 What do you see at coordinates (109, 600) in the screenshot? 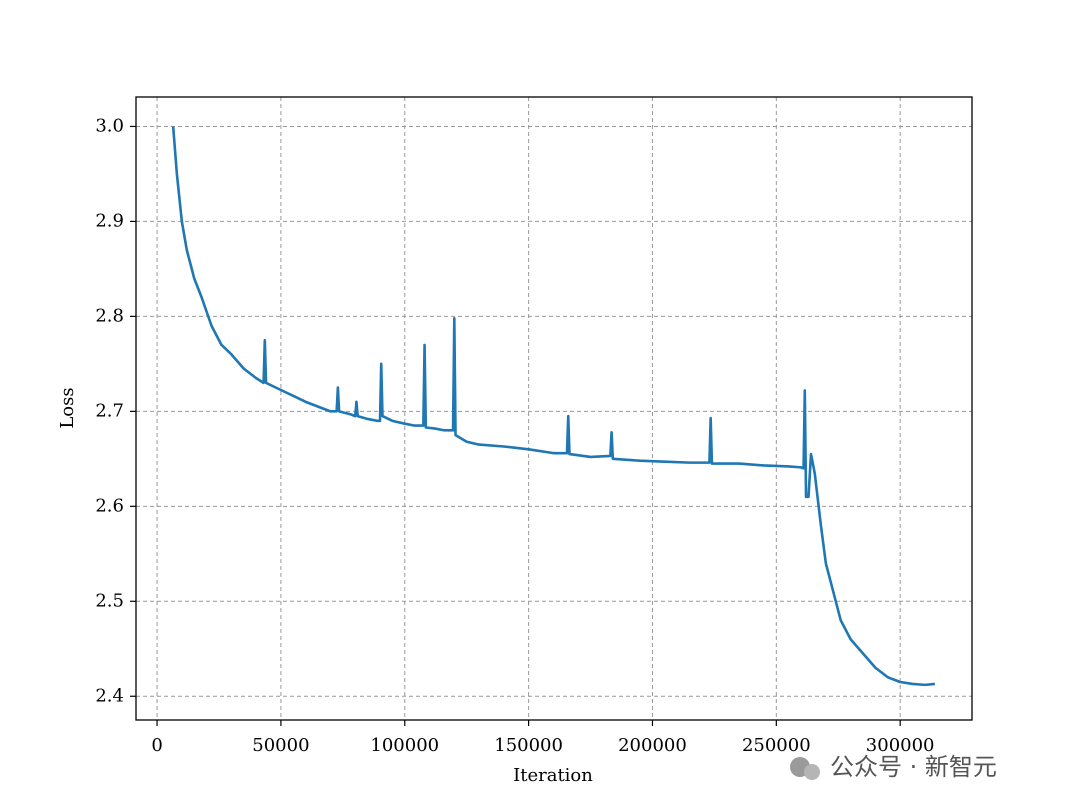
I see `y-tick-label: 2.5` at bounding box center [109, 600].